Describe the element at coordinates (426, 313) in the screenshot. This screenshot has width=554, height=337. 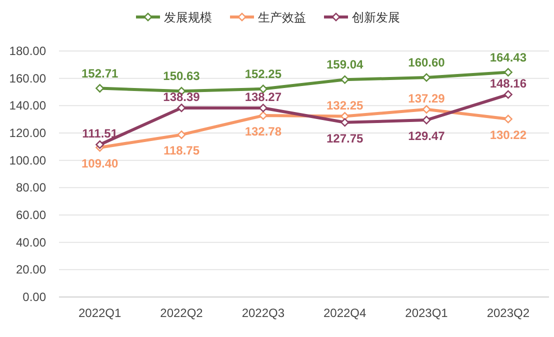
I see `x-tick-label: 2023Q1` at that location.